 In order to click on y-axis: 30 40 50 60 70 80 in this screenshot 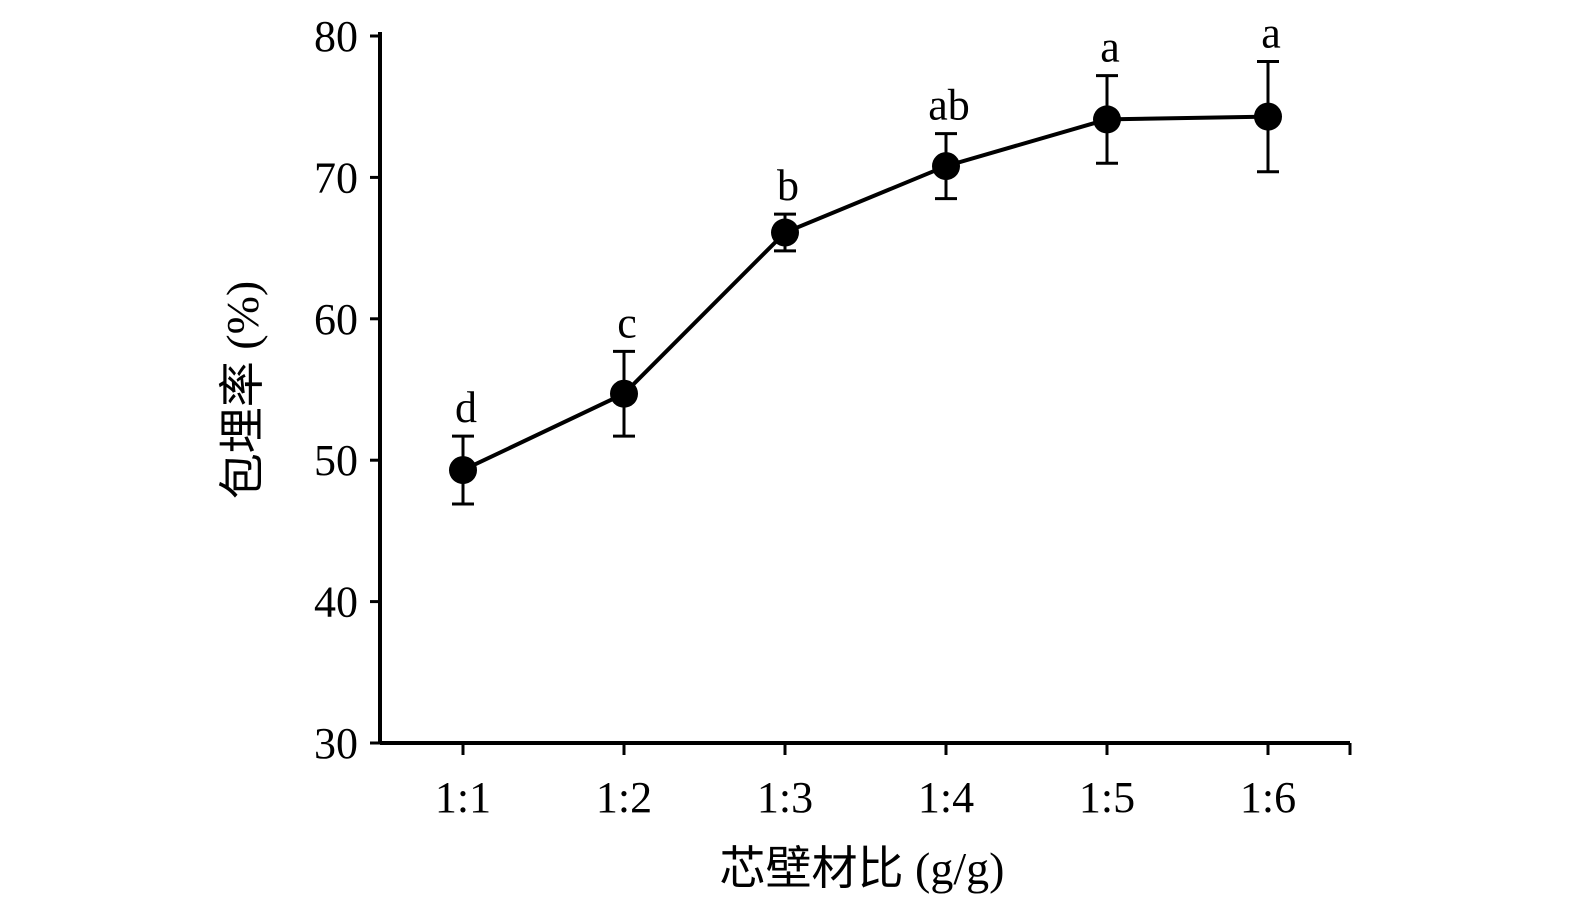, I will do `click(348, 390)`.